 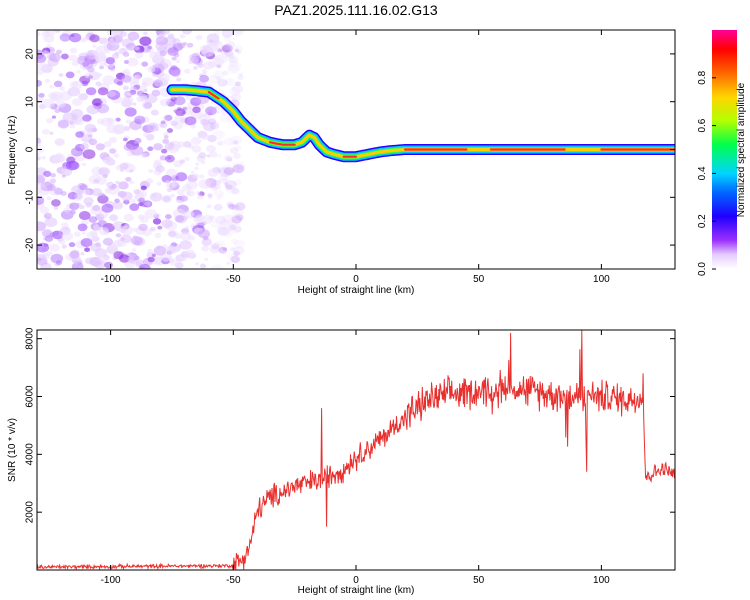 What do you see at coordinates (282, 143) in the screenshot?
I see `ridge-peak` at bounding box center [282, 143].